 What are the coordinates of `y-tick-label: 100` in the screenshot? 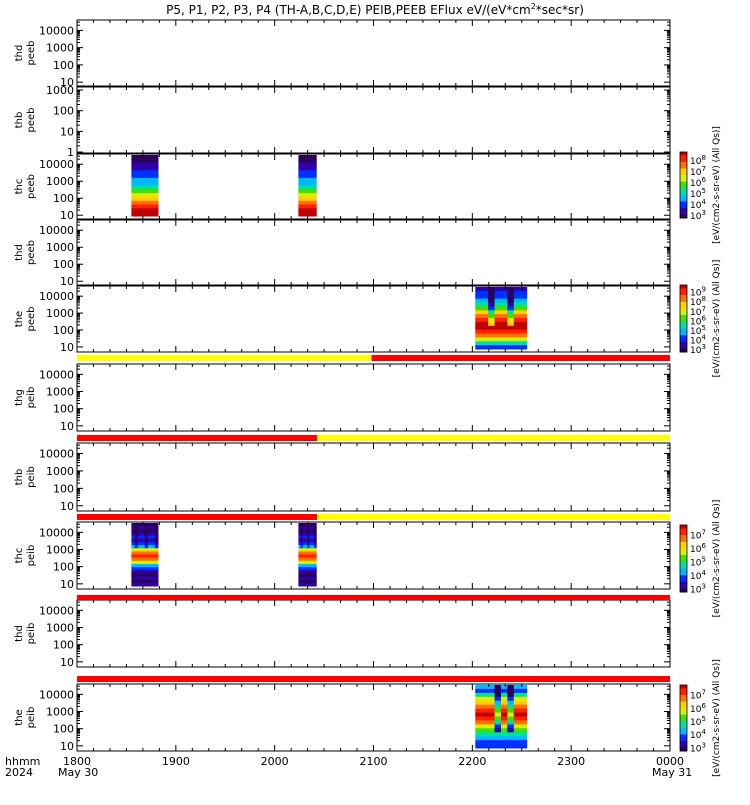 It's located at (63, 645).